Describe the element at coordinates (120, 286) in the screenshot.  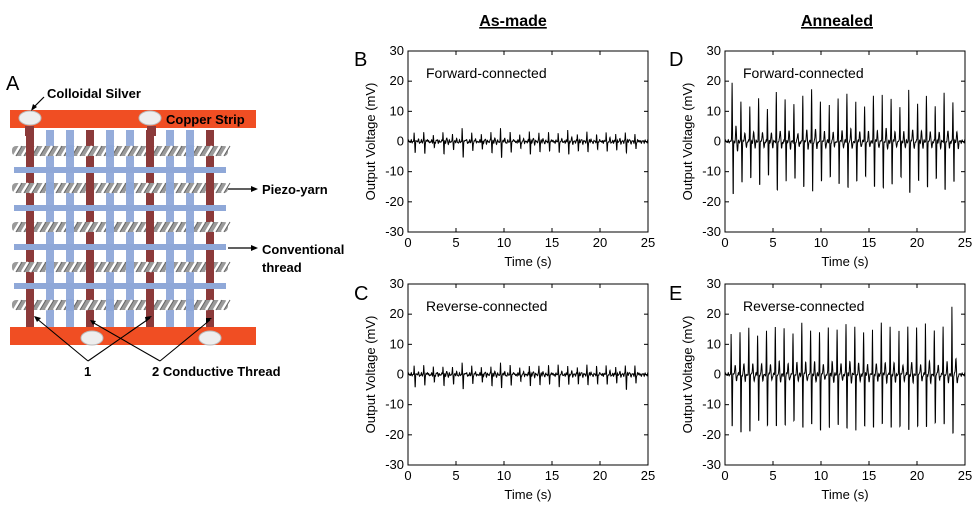
I see `conventional-thread-horizontal` at that location.